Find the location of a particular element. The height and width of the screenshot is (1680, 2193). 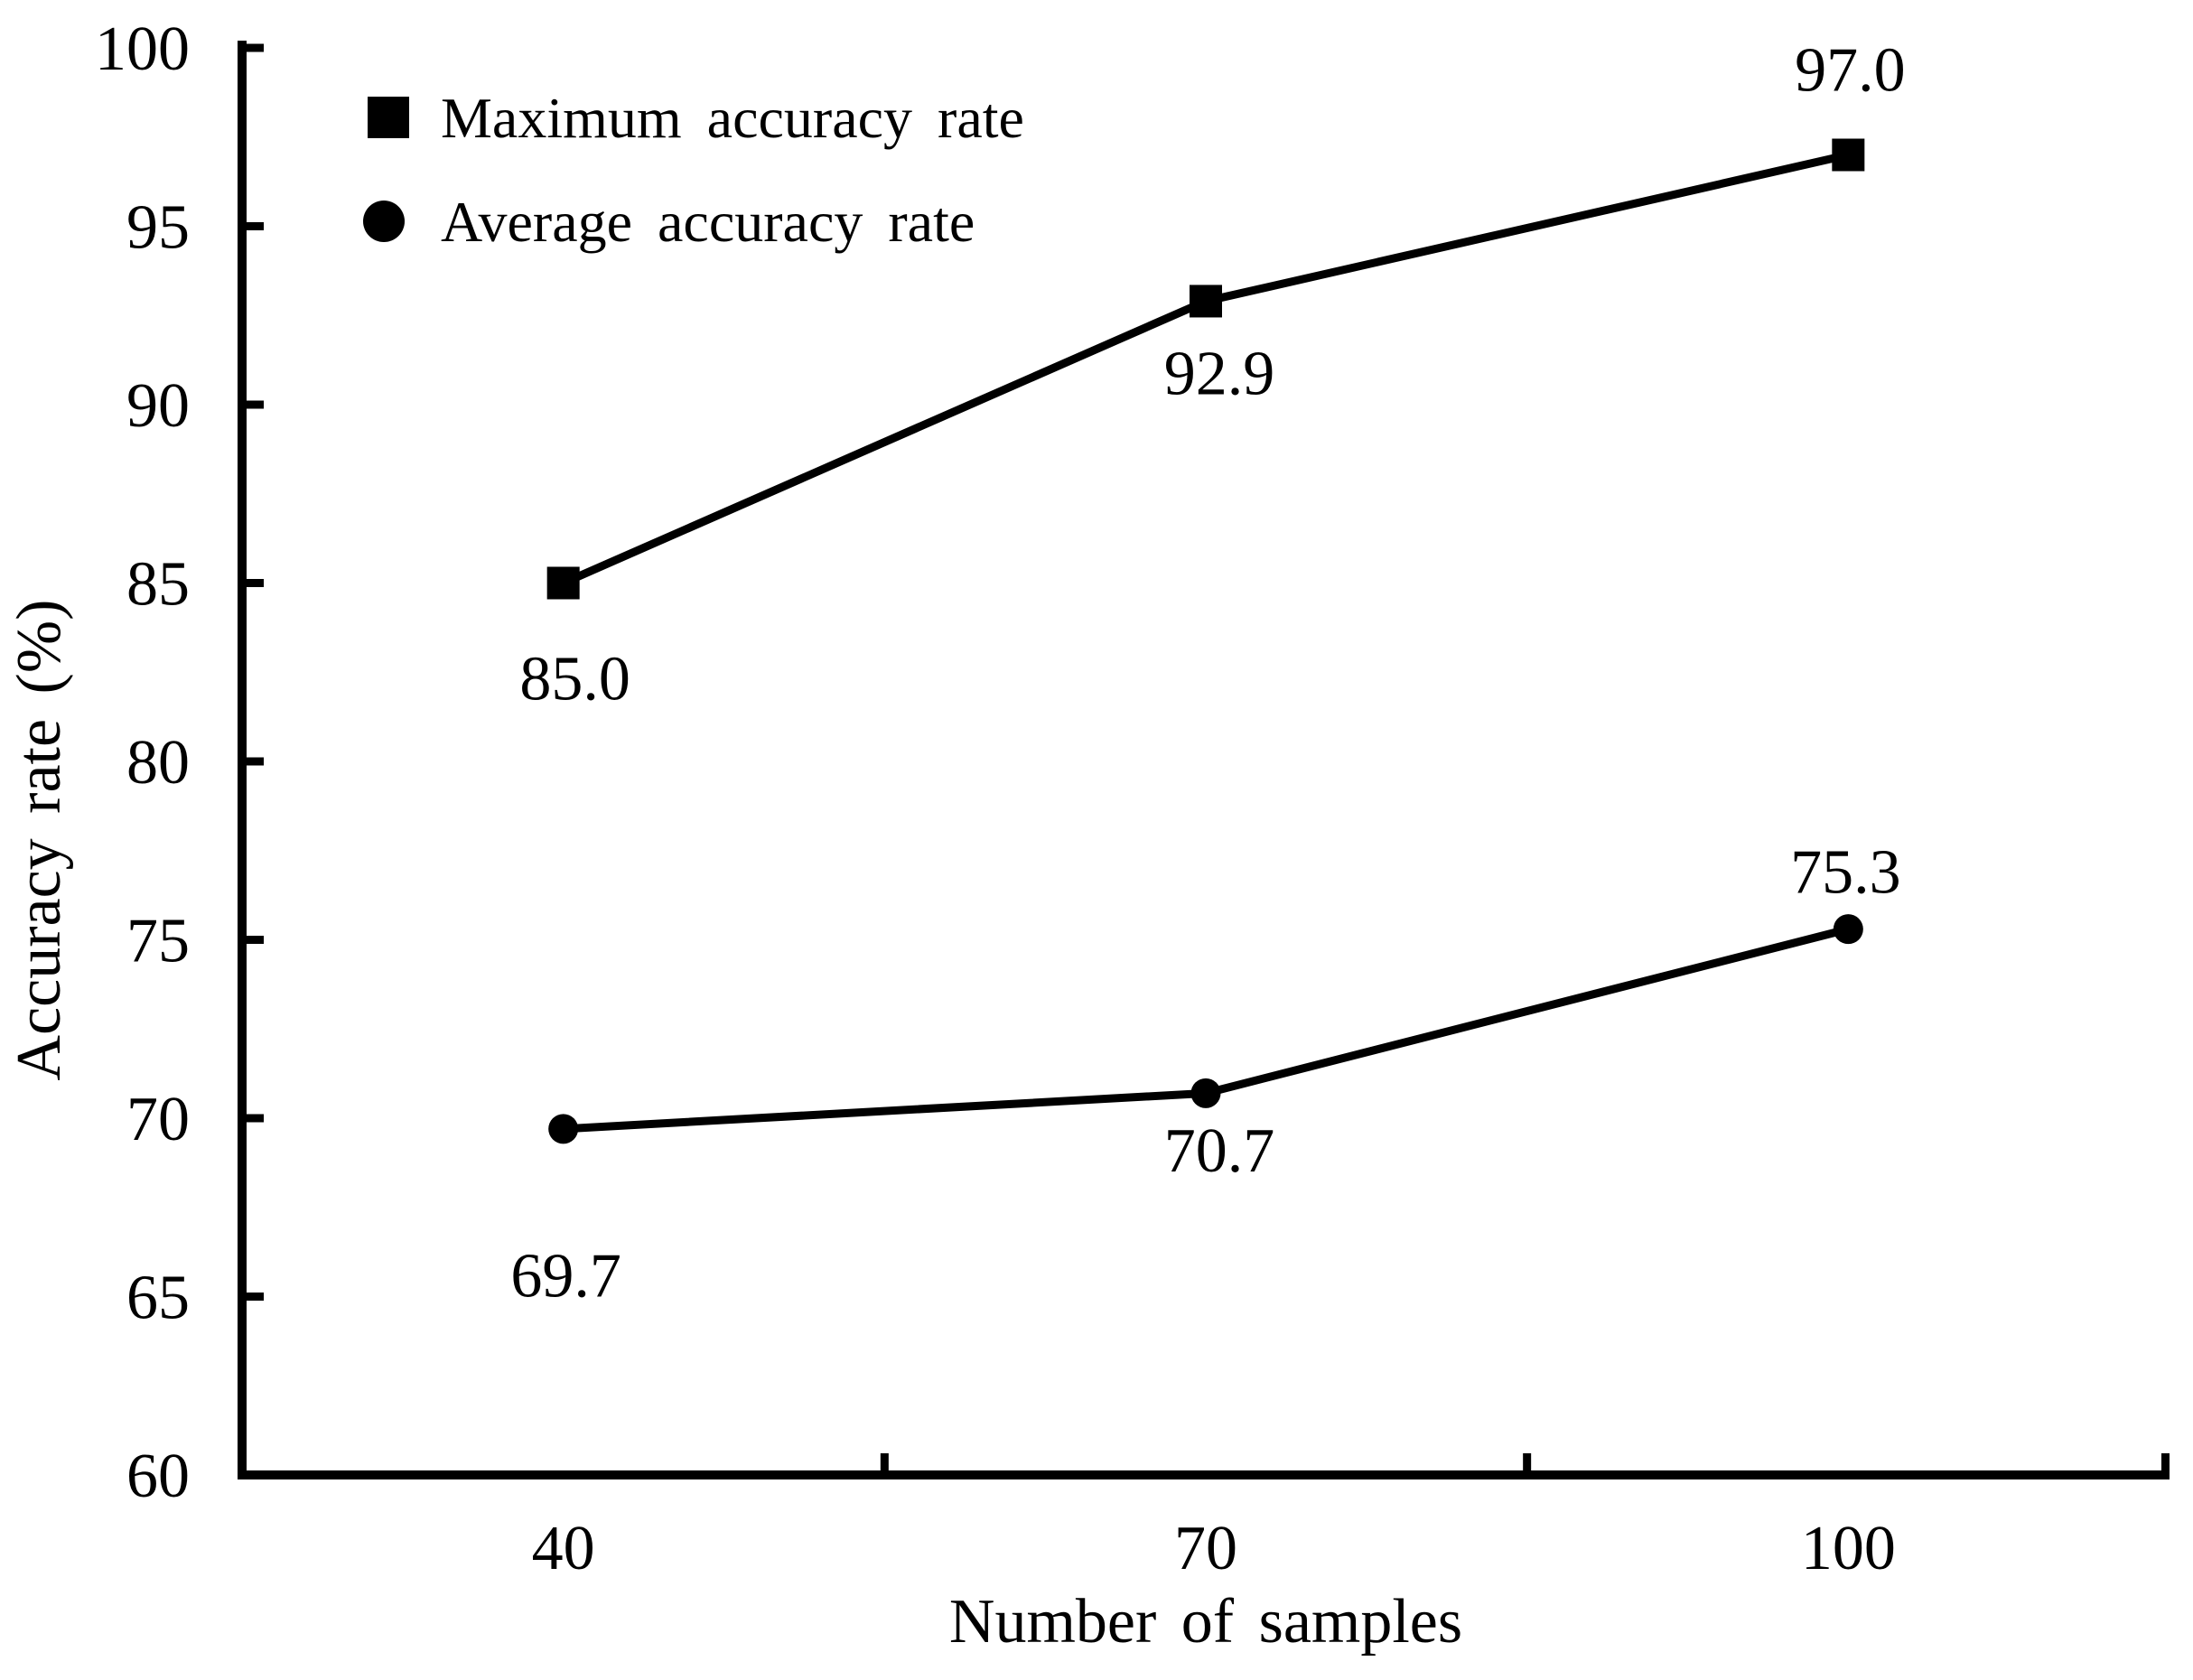

legend-label-maximum: Maximum accuracy rate is located at coordinates (732, 118).